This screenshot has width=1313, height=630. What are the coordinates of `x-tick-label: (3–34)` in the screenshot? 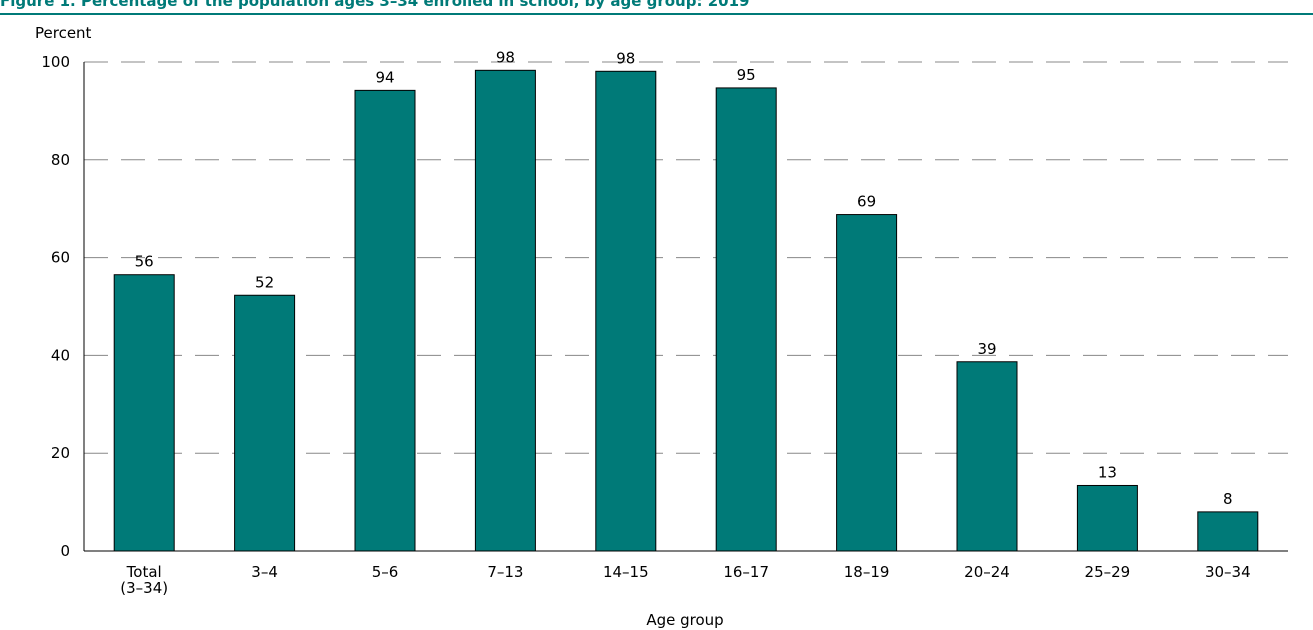 It's located at (144, 588).